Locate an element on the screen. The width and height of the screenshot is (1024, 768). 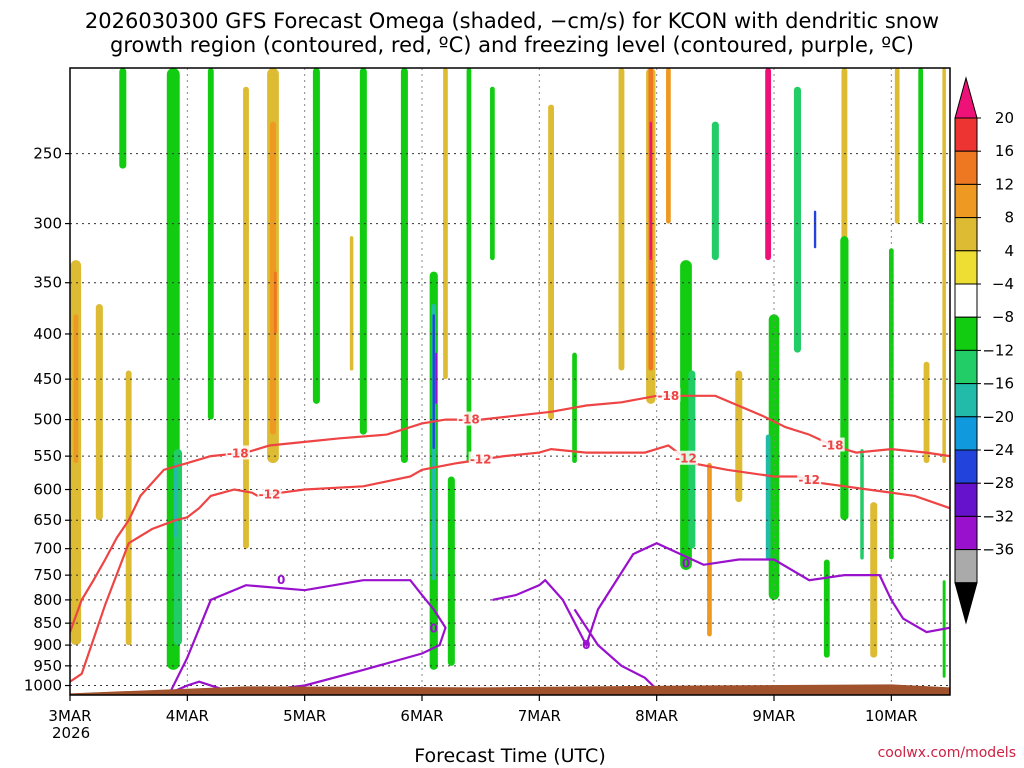
y-tick-label-14: 950 is located at coordinates (47, 666).